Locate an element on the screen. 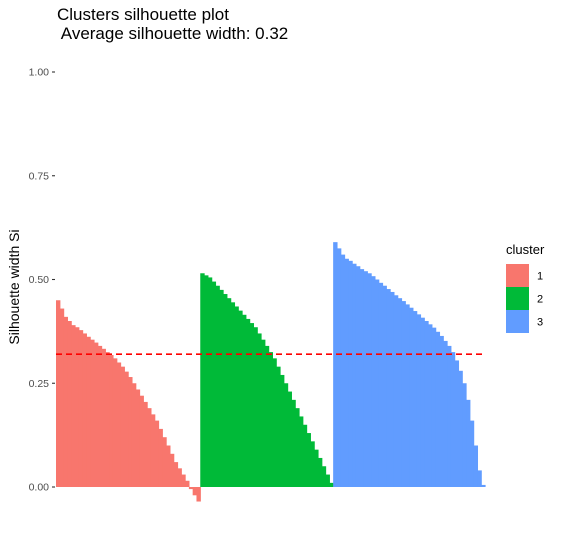 The image size is (563, 553). y-tick-label: 1.00 is located at coordinates (39, 73).